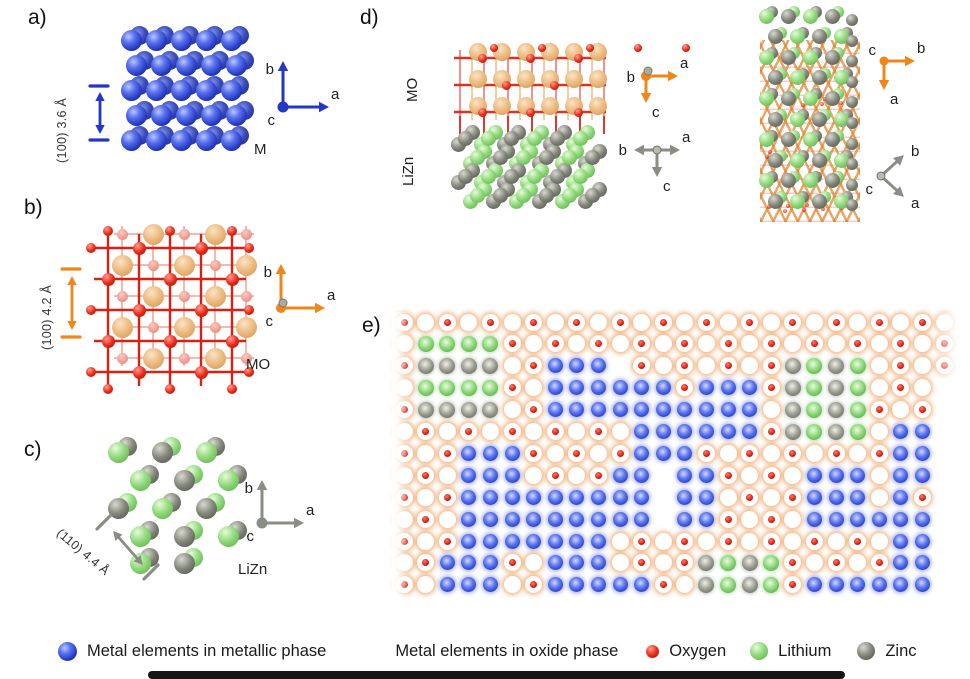 This screenshot has height=679, width=970. What do you see at coordinates (258, 364) in the screenshot?
I see `material-label-mo: MO` at bounding box center [258, 364].